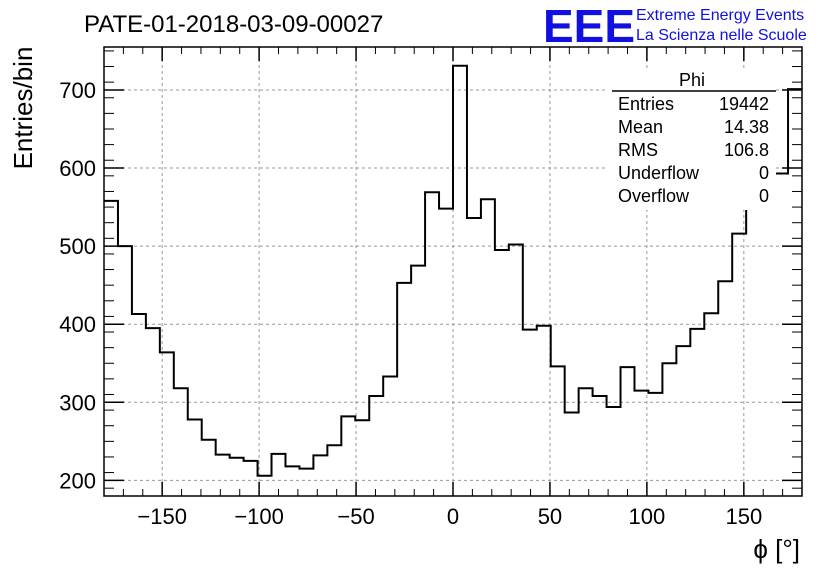 The image size is (836, 572). Describe the element at coordinates (646, 104) in the screenshot. I see `stats-label: Entries` at that location.